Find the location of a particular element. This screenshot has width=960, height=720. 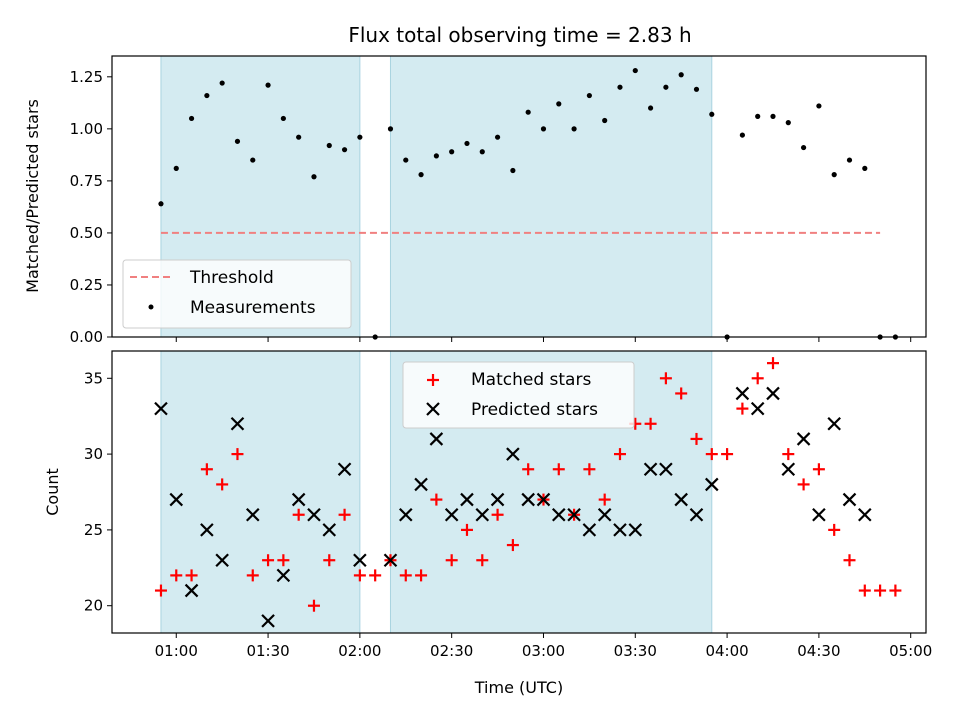

x-tick-label: 02:00 is located at coordinates (359, 651).